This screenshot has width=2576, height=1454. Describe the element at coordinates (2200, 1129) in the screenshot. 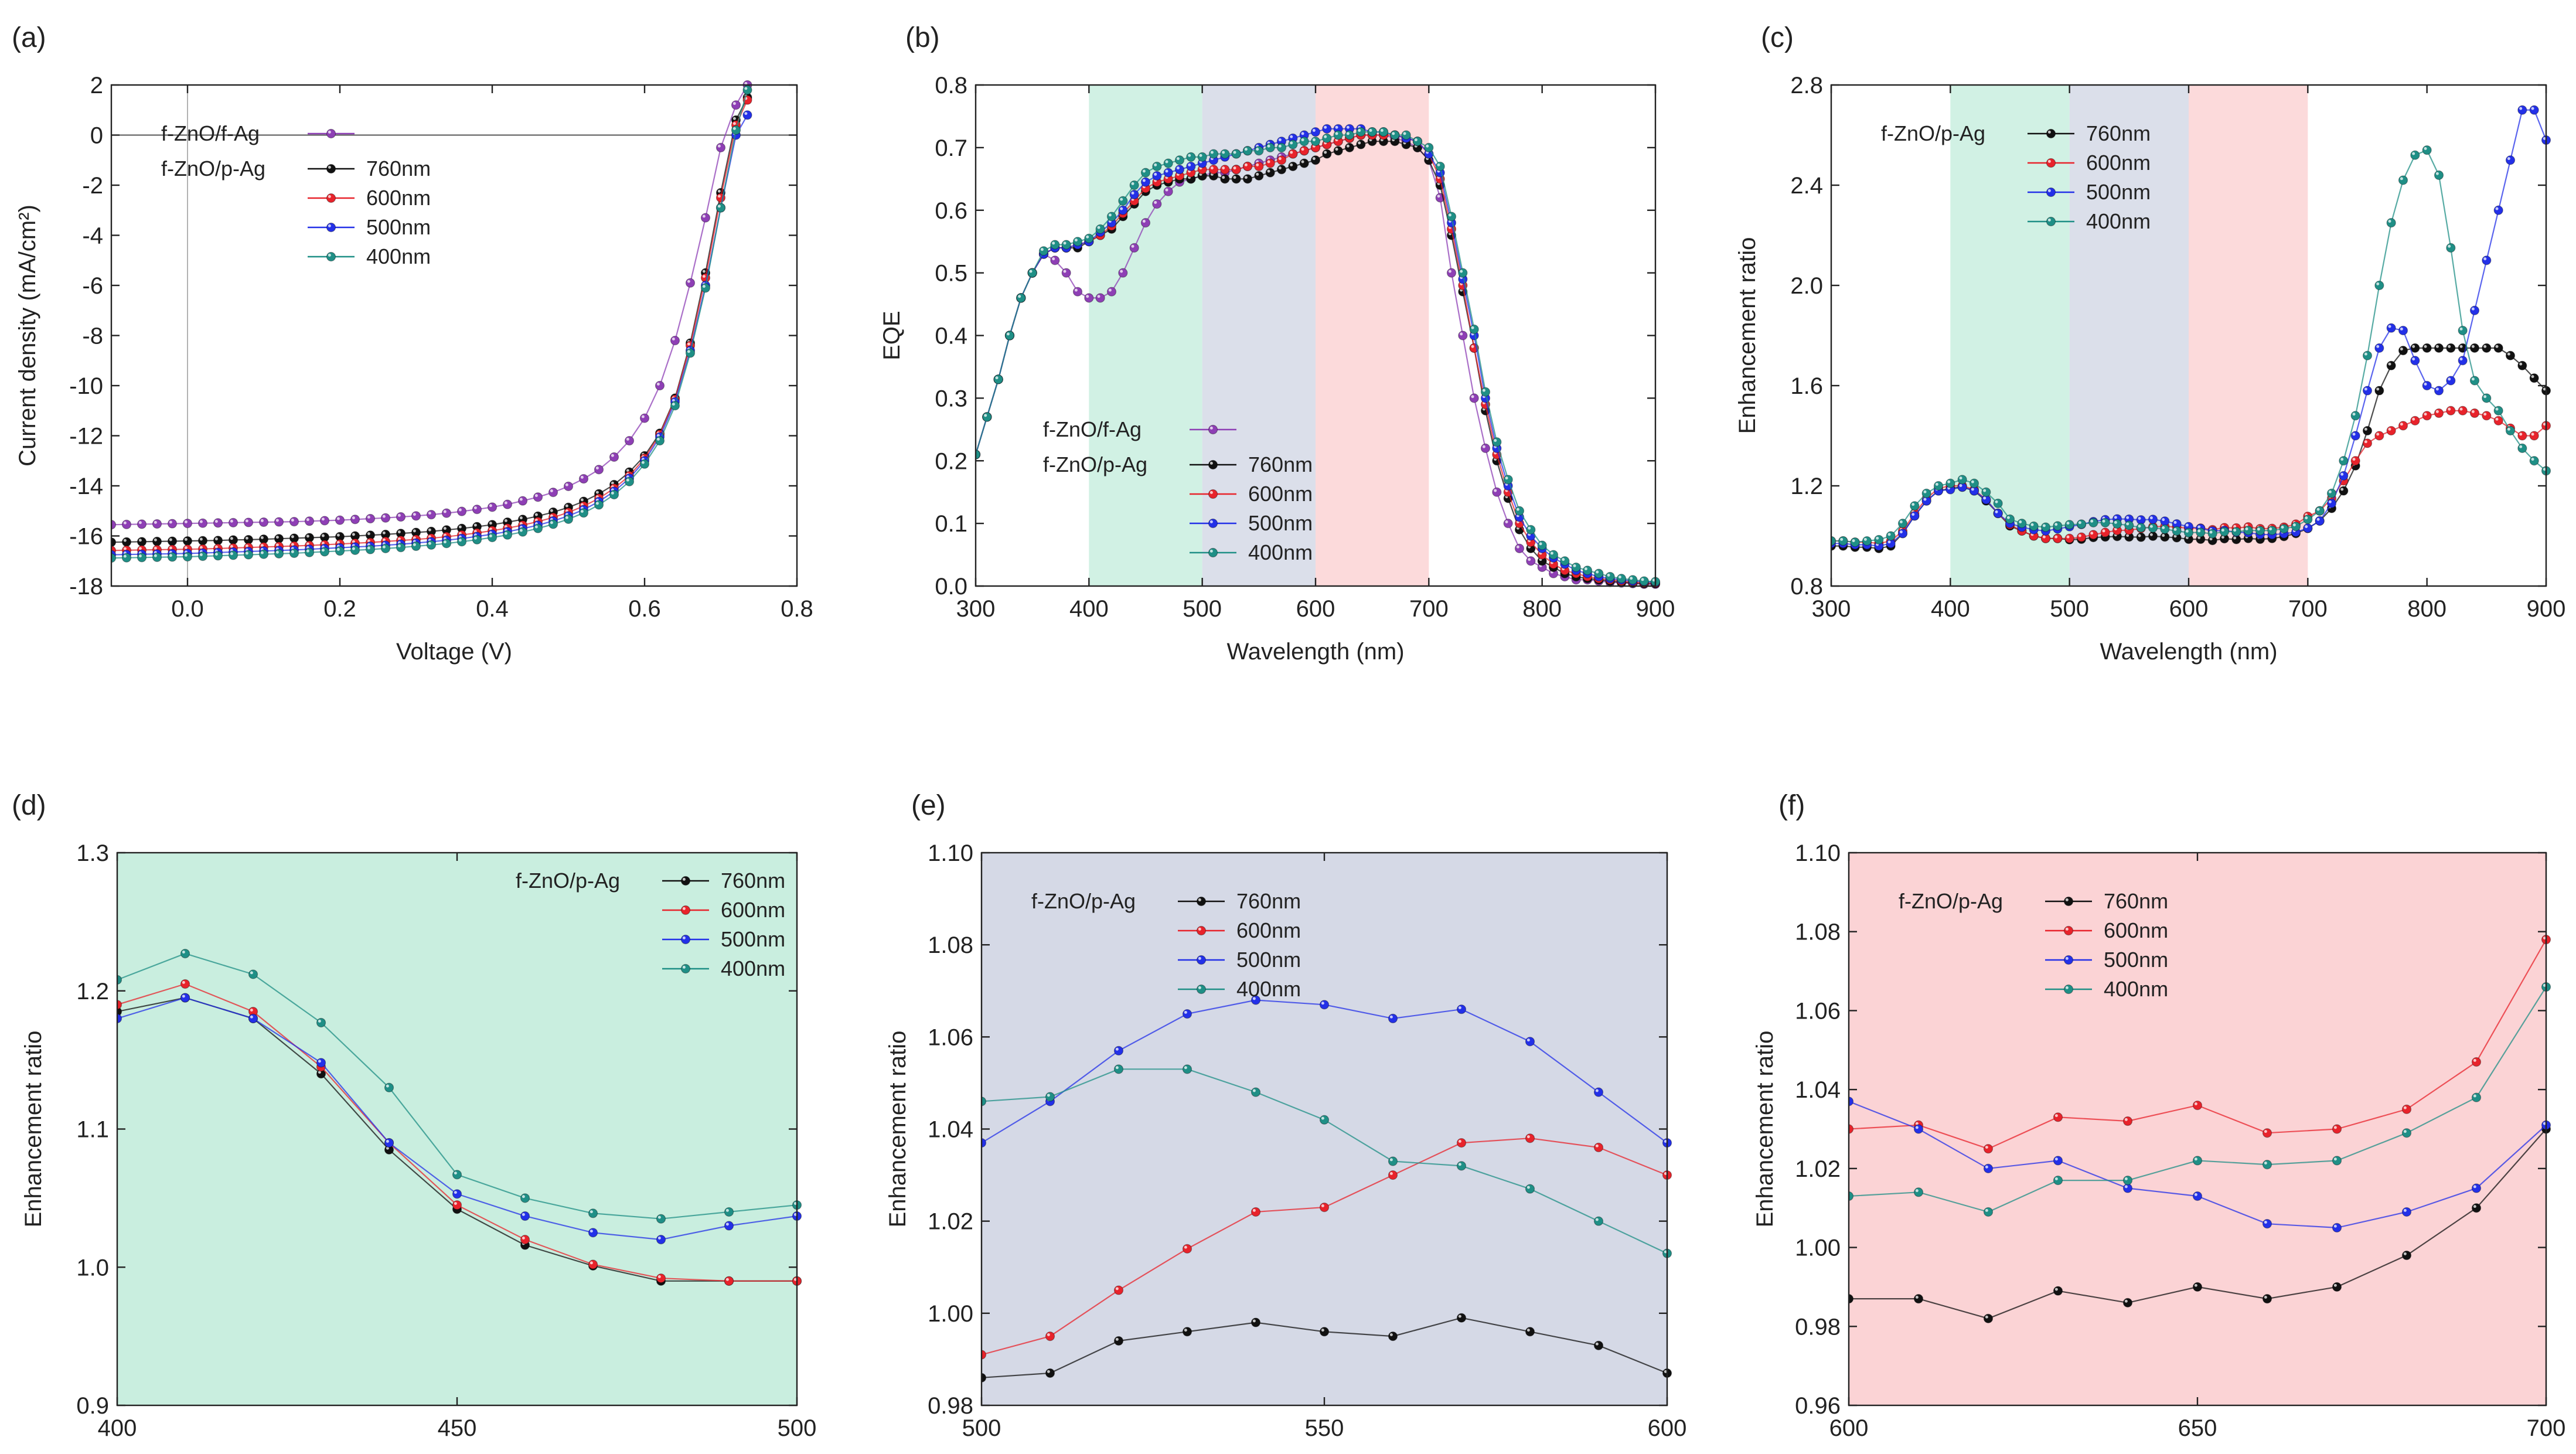

I see `plot-area` at that location.